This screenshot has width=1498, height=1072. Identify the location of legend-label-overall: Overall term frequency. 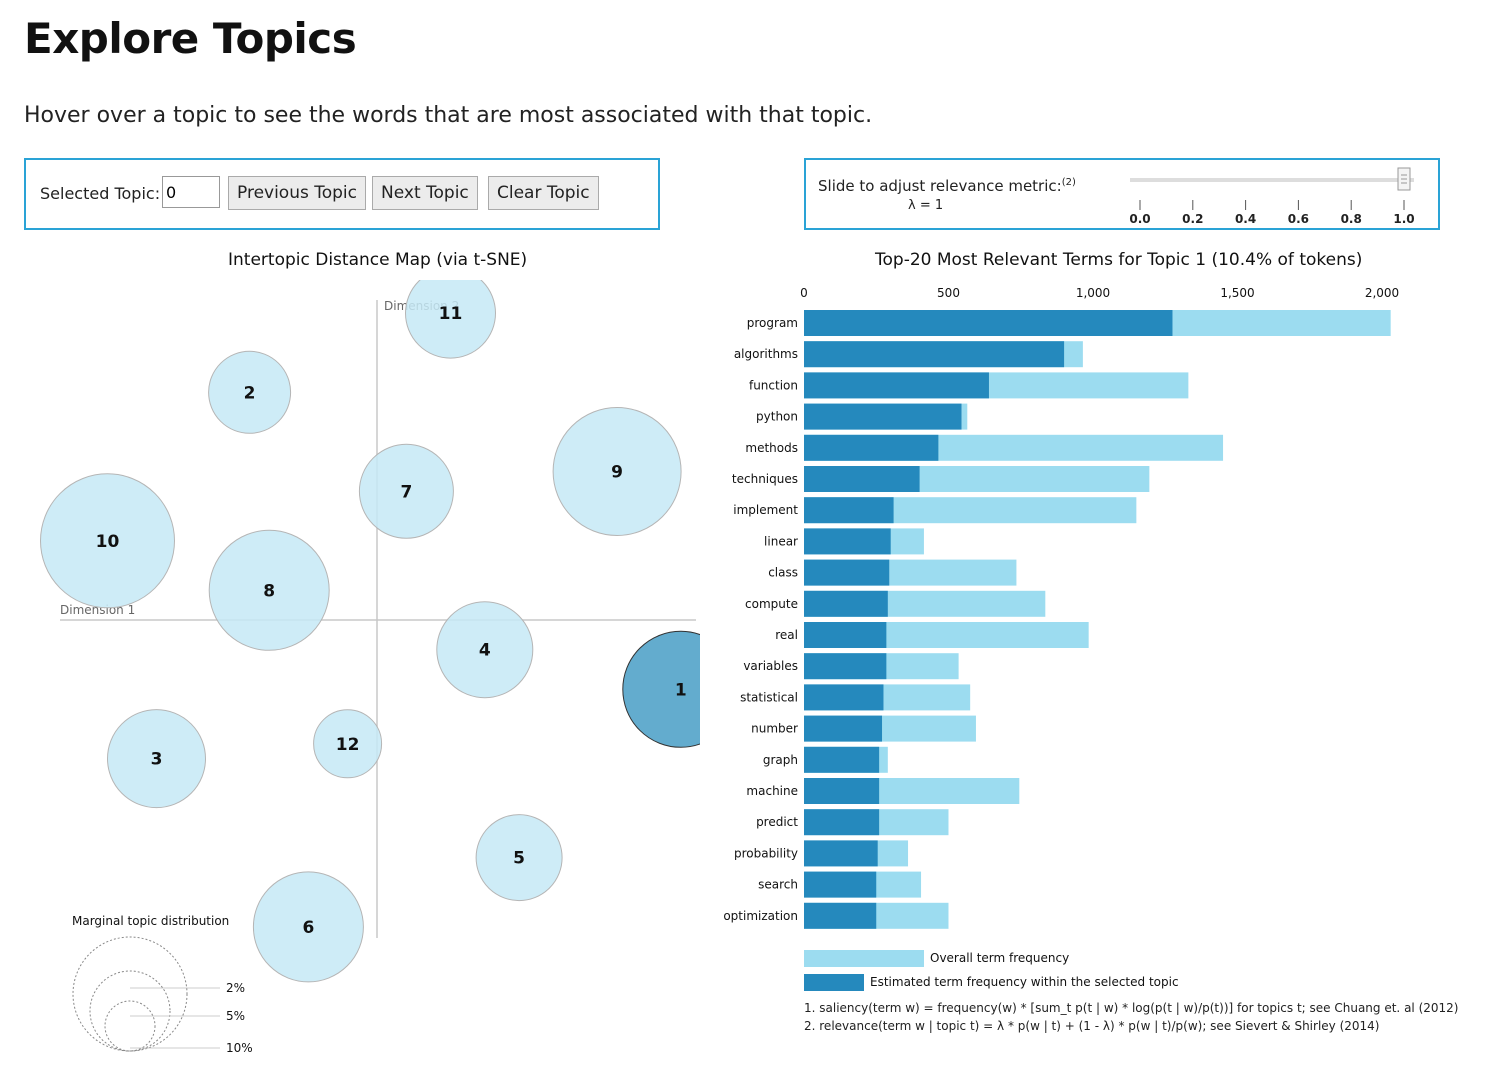
(999, 958).